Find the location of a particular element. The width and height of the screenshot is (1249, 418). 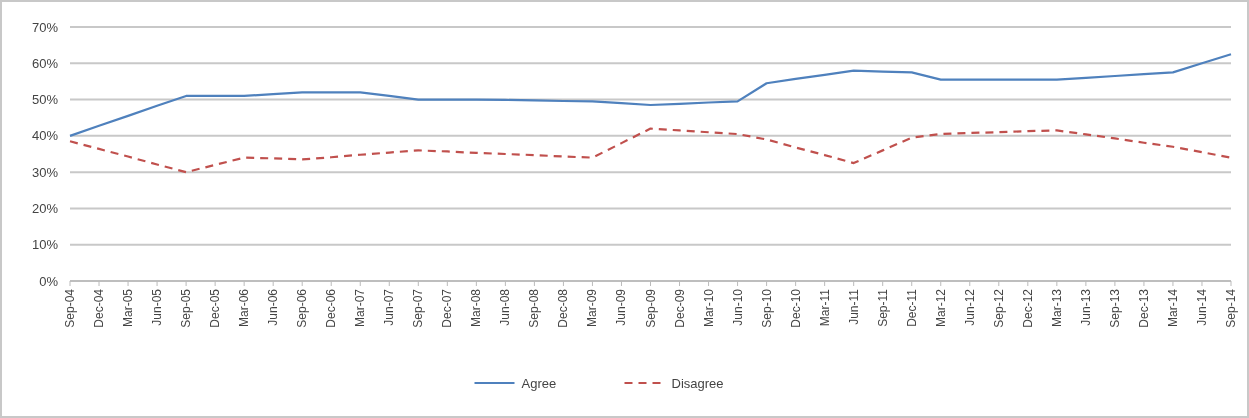

y-tick-label: 40% is located at coordinates (45, 136).